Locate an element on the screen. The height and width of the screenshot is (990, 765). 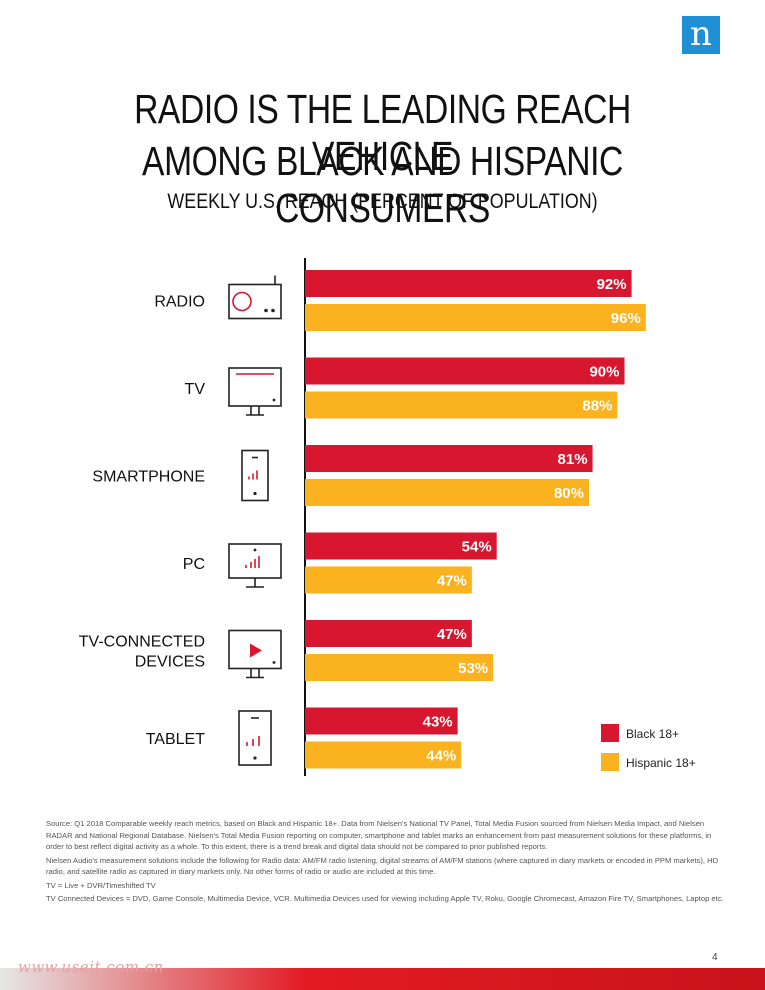
category-label-smartphone: SMARTPHONE is located at coordinates (148, 477).